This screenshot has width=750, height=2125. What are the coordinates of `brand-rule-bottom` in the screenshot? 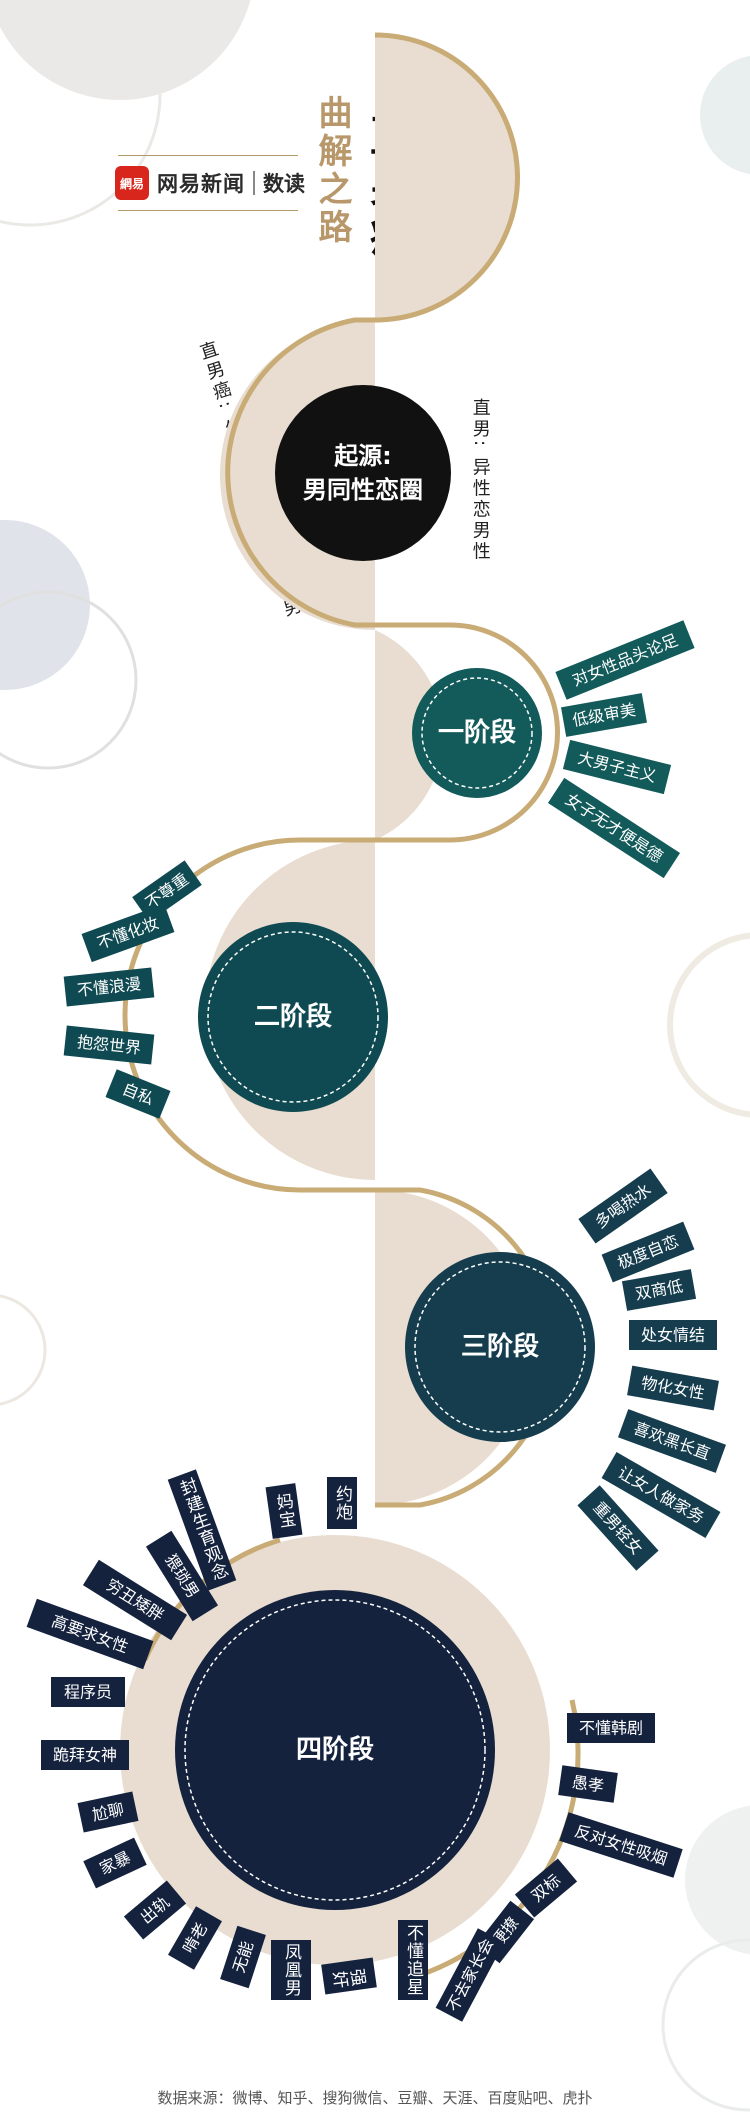 It's located at (208, 210).